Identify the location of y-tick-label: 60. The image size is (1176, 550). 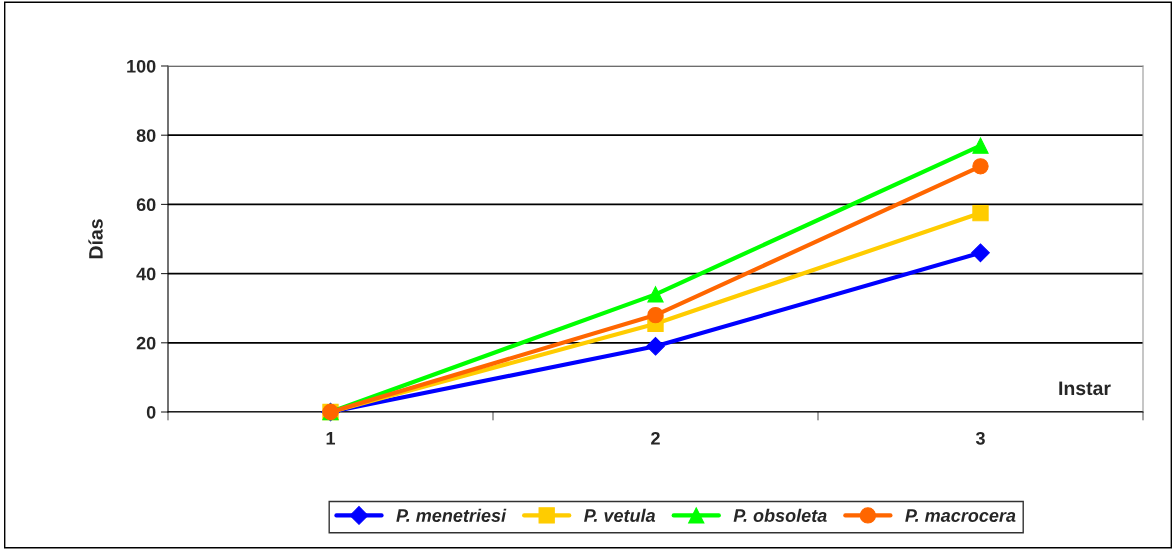
(146, 205).